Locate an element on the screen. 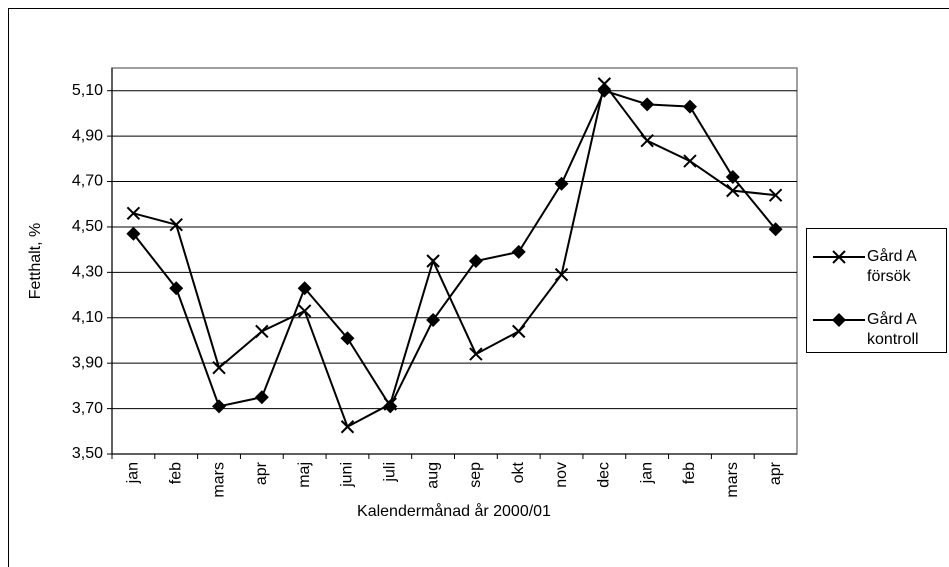 This screenshot has height=567, width=949. x-tick-label: juli is located at coordinates (390, 472).